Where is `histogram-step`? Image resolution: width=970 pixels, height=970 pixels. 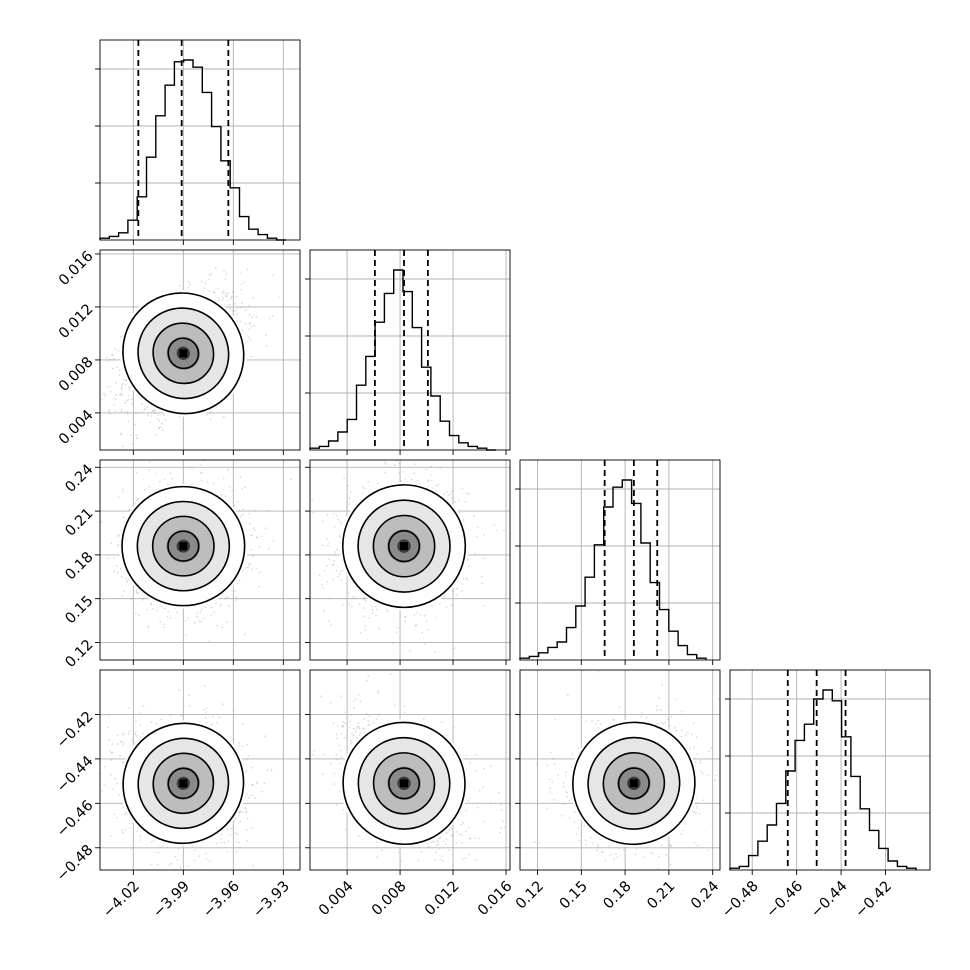
histogram-step is located at coordinates (613, 569).